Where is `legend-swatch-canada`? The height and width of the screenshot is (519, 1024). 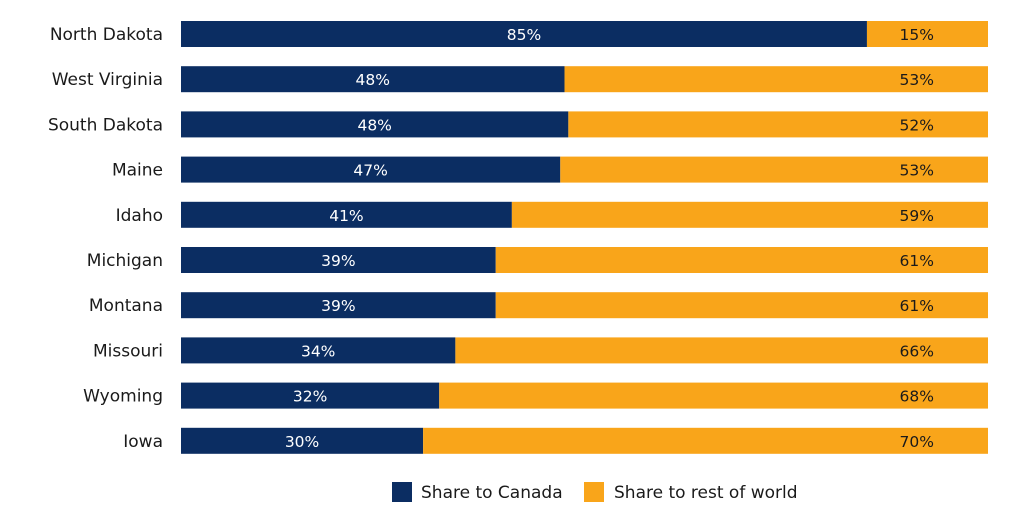 legend-swatch-canada is located at coordinates (402, 492).